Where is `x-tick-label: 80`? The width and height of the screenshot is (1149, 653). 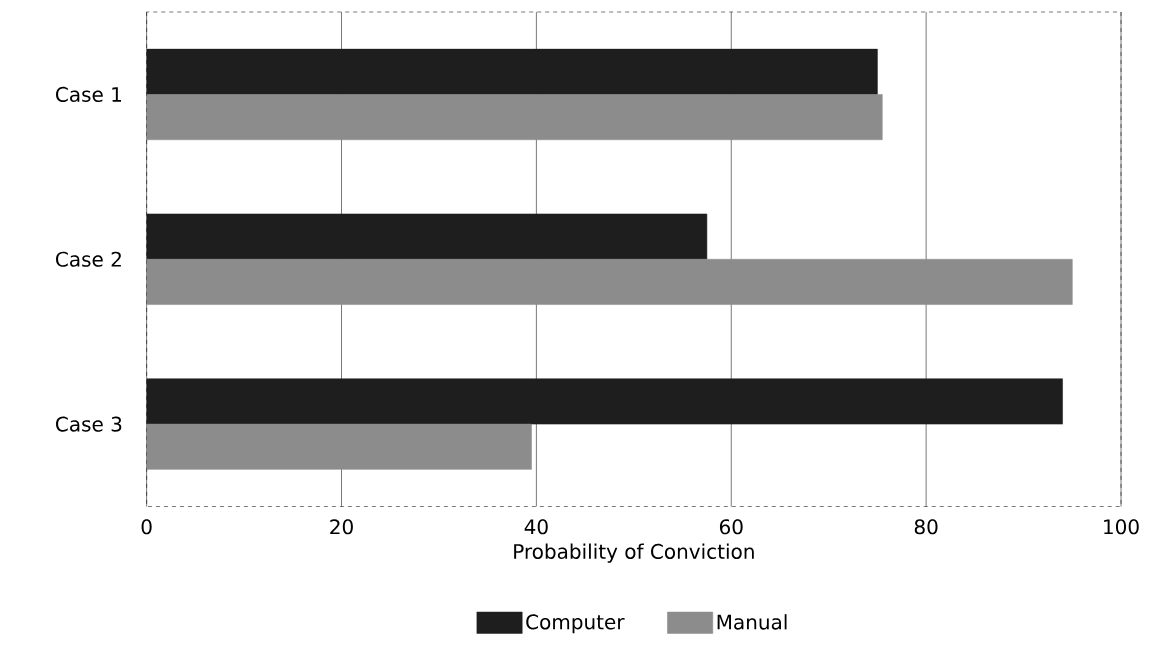
x-tick-label: 80 is located at coordinates (926, 527).